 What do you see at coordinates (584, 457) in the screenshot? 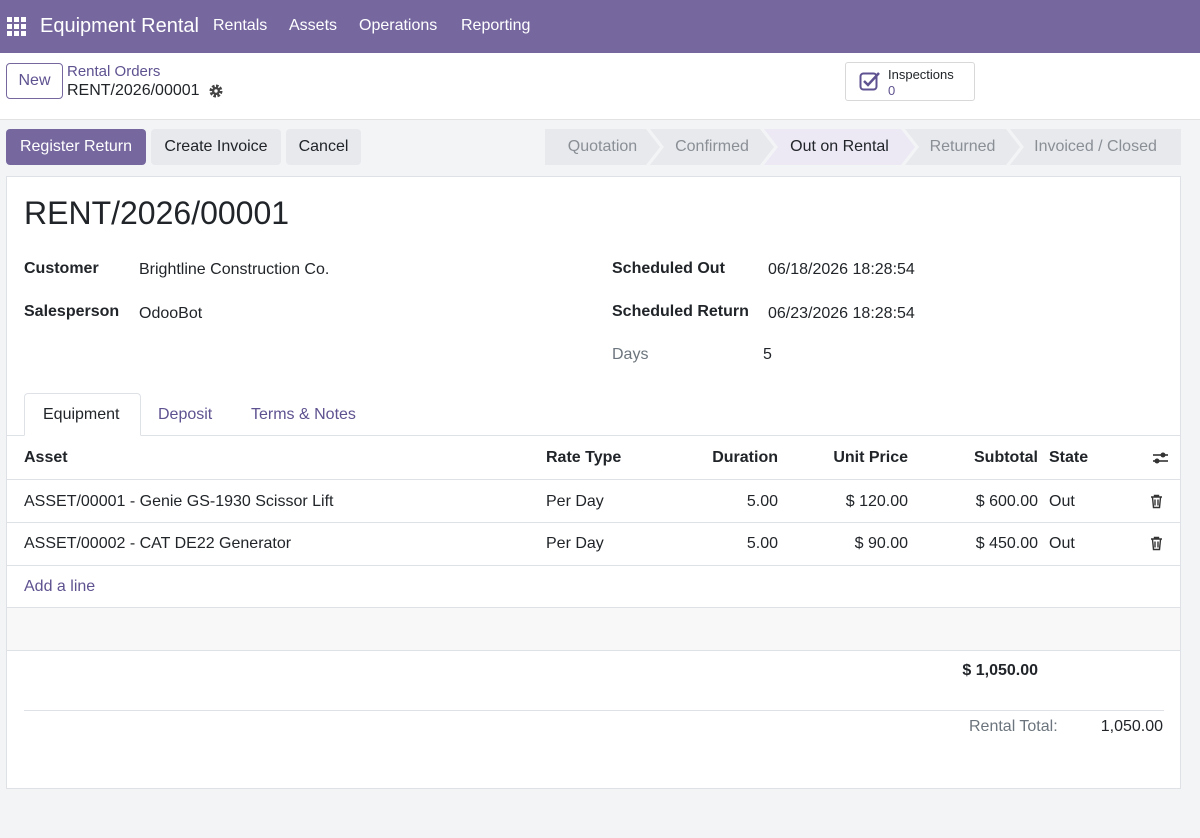
I see `column-header: Rate Type` at bounding box center [584, 457].